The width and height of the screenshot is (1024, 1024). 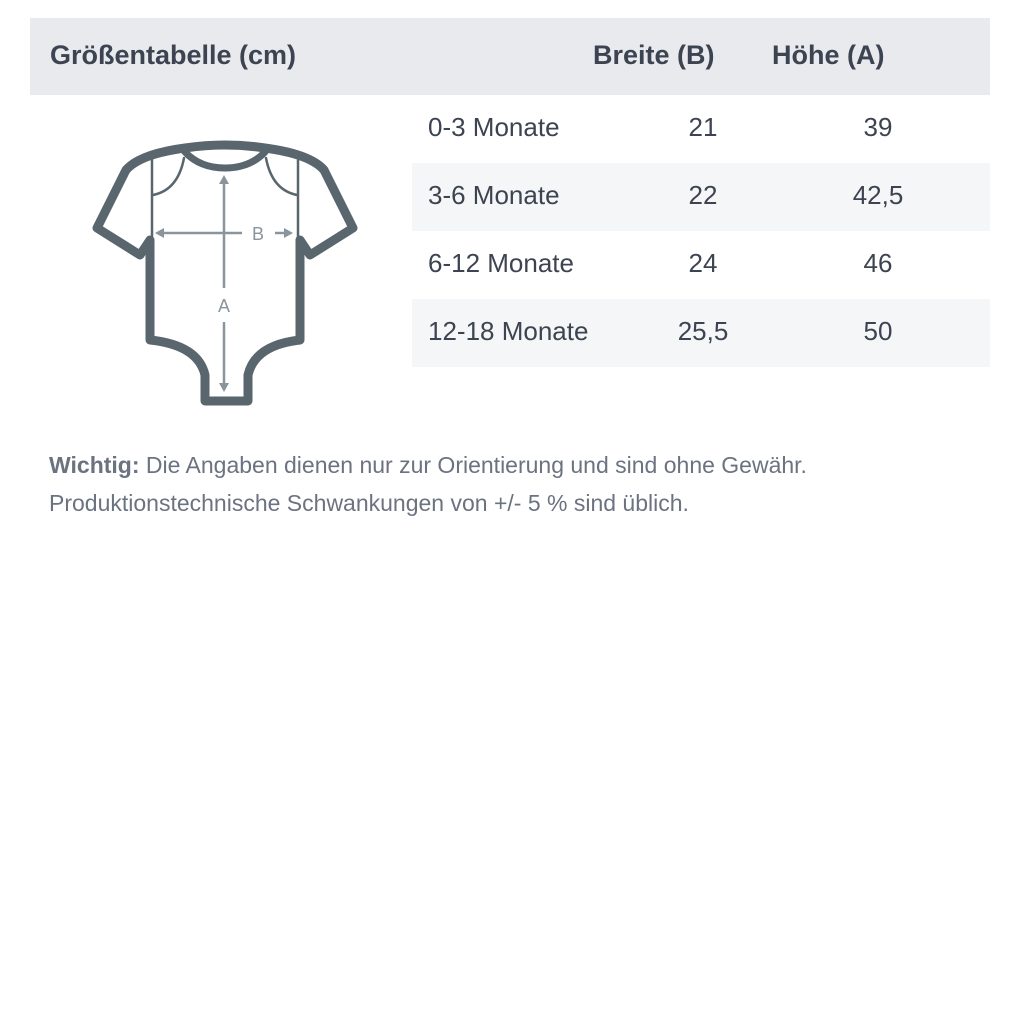 What do you see at coordinates (510, 56) in the screenshot?
I see `table-header: Größentabelle (cm) Breite (B) Höhe (A)` at bounding box center [510, 56].